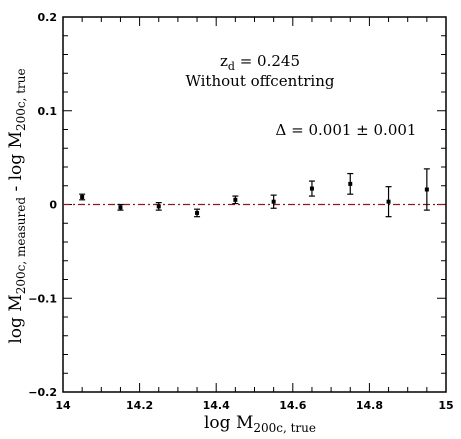 This screenshot has width=461, height=439. Describe the element at coordinates (346, 130) in the screenshot. I see `annotation-delta: Δ = 0.001 ± 0.001` at that location.